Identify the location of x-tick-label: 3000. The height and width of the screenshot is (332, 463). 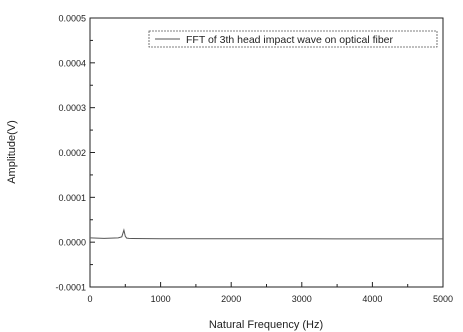
(302, 299).